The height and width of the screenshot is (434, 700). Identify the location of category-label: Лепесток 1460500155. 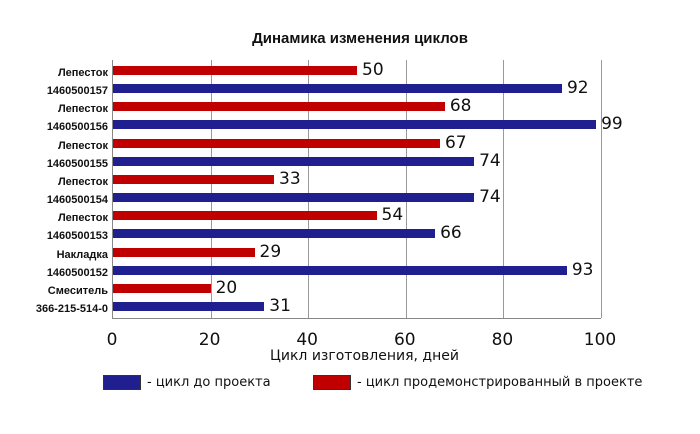
(77, 154).